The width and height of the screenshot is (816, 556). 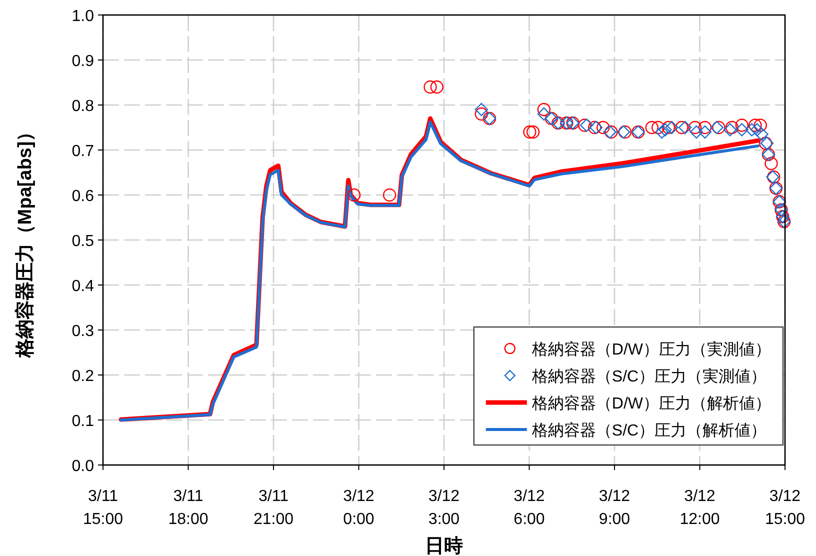 I want to click on x-tick-label: 3/11 18:00, so click(x=188, y=508).